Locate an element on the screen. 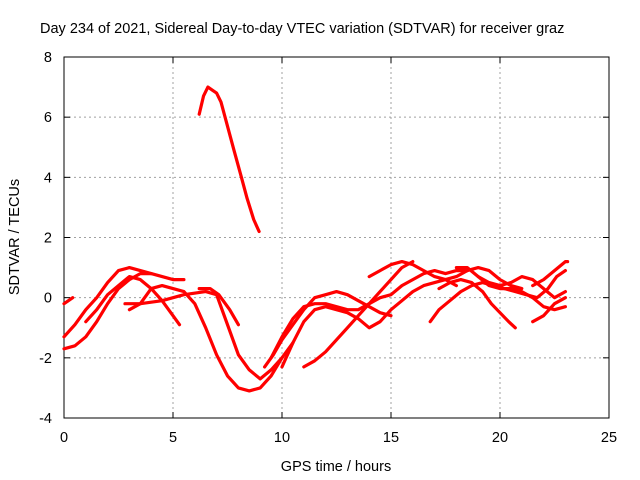 The width and height of the screenshot is (640, 480). x-tick-label: 20 is located at coordinates (500, 438).